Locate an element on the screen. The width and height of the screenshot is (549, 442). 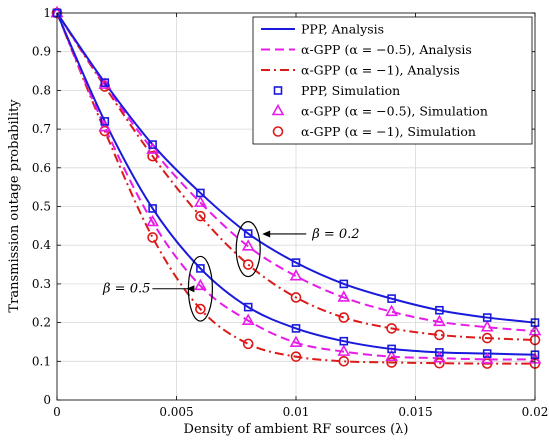
legend-box is located at coordinates (392, 80).